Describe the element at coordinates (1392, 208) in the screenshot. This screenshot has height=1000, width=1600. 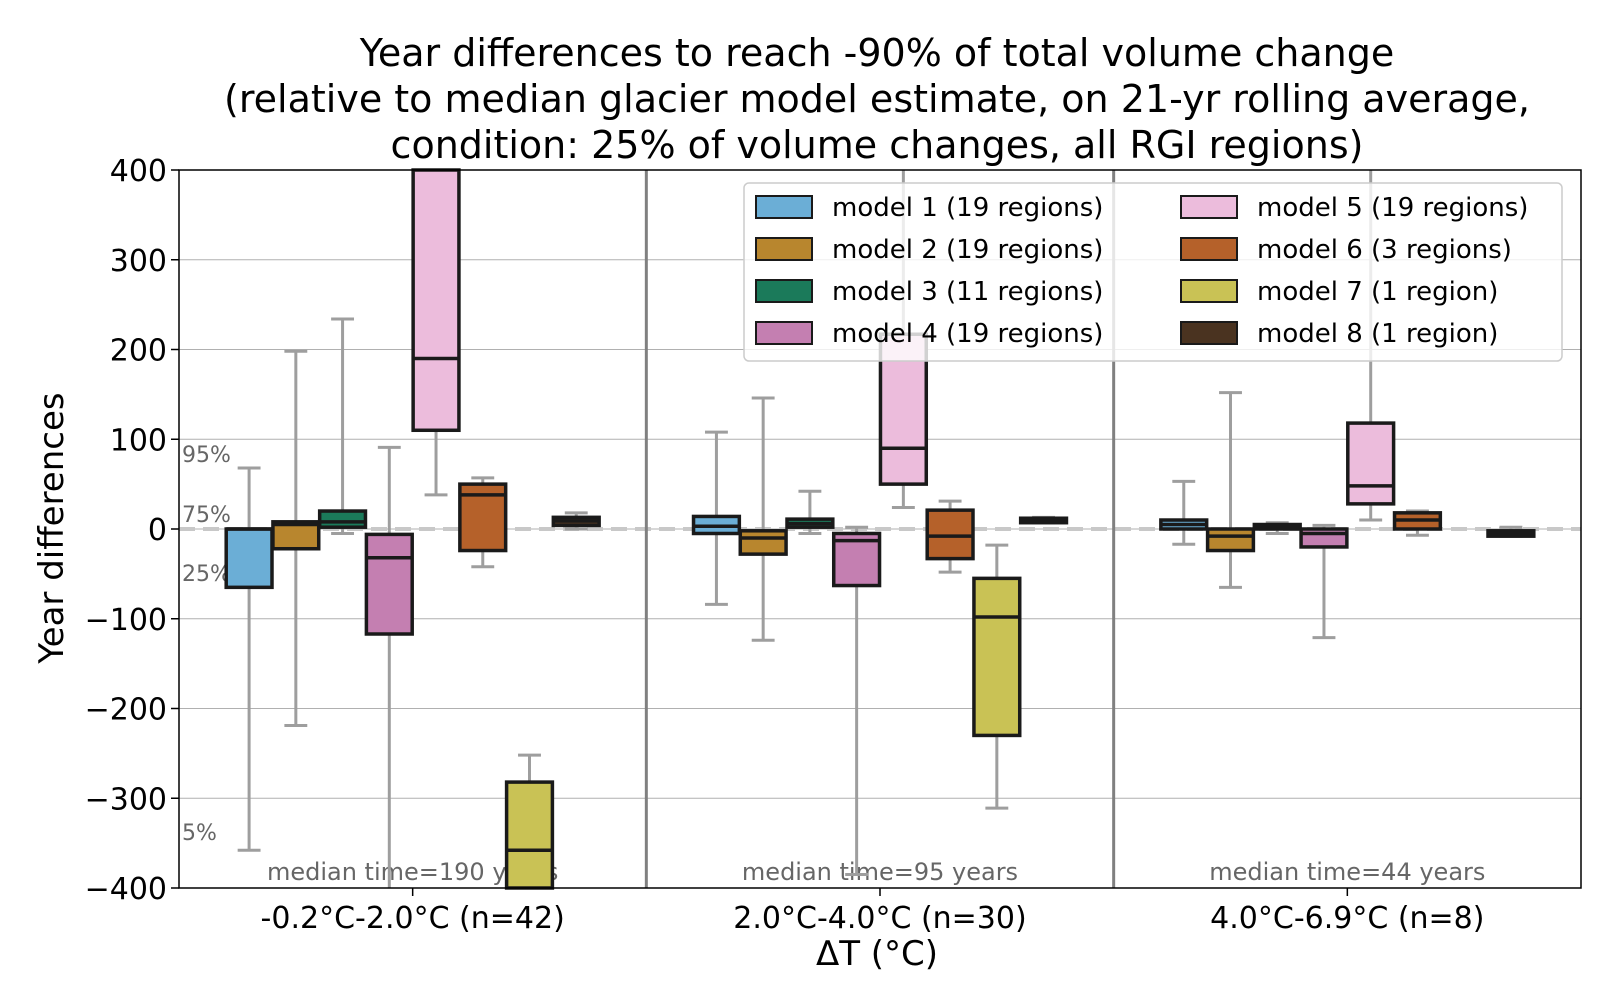
I see `legend-label: model 5 (19 regions)` at that location.